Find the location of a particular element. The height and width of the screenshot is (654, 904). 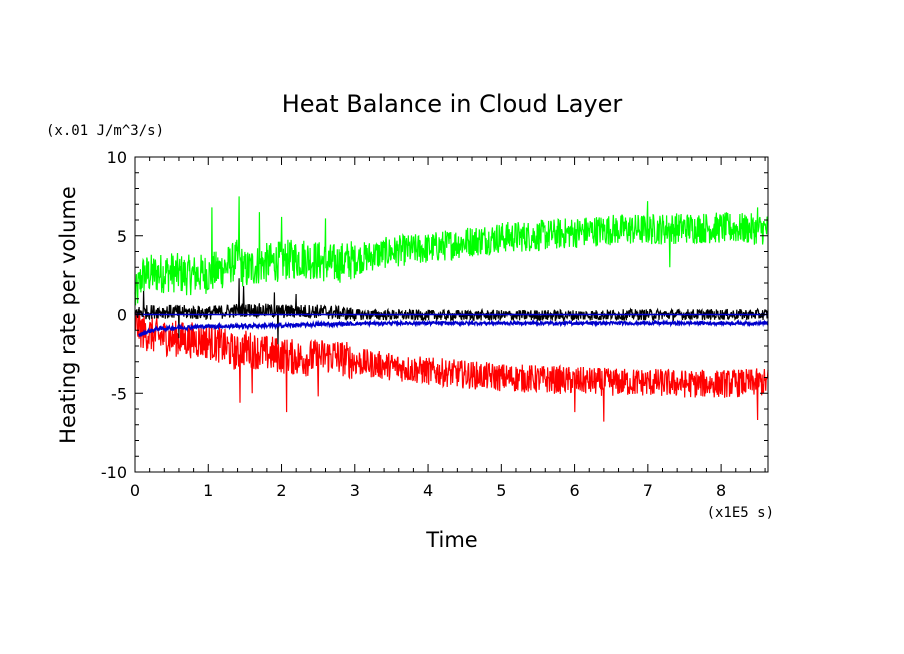

x-tick-label: 0 is located at coordinates (135, 490).